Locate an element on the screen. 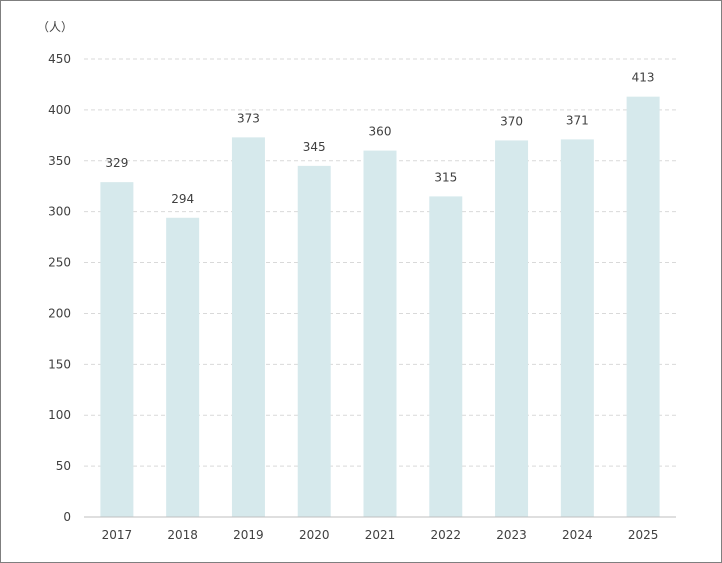 The width and height of the screenshot is (722, 563). y-axis-ticks: 0 50 100 150 200 250 300 350 400 450 is located at coordinates (59, 288).